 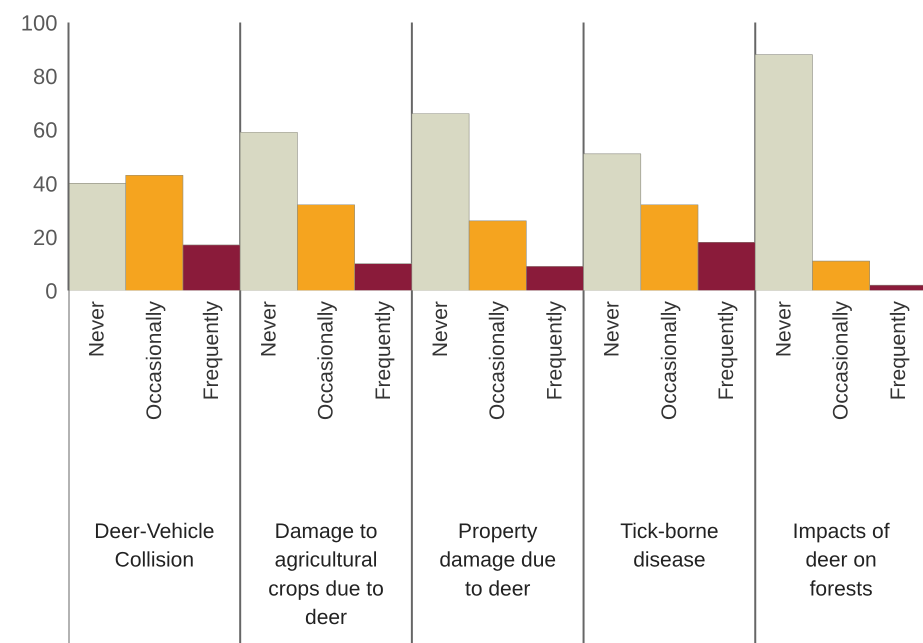 I want to click on text: Property damage due to deer, so click(x=497, y=560).